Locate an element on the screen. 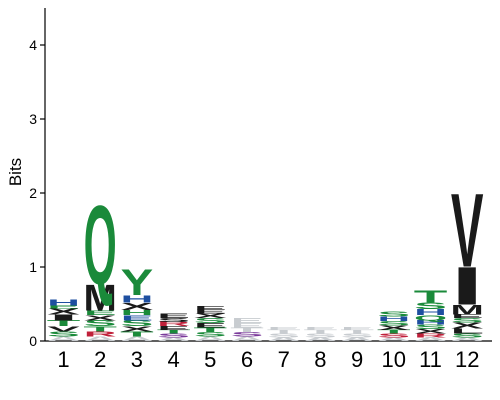  x-tick-label-9: 9 is located at coordinates (357, 359).